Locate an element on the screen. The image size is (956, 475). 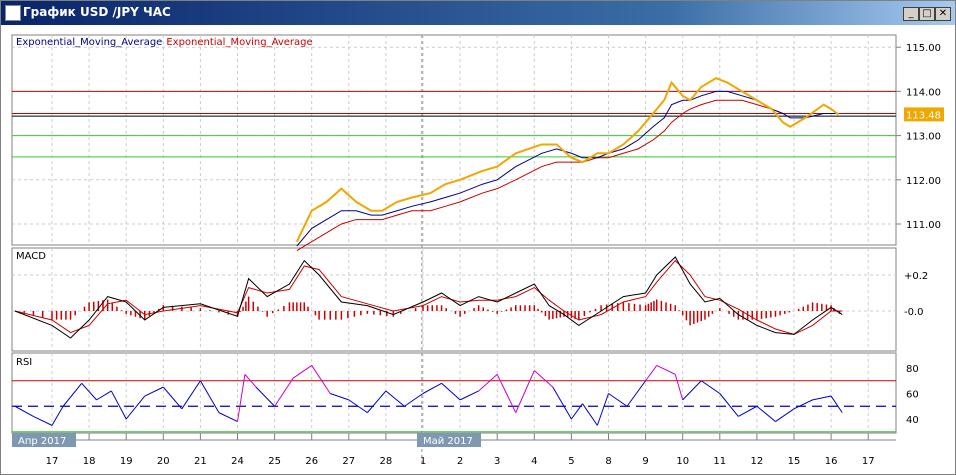
x-tick-label: 3 is located at coordinates (497, 461).